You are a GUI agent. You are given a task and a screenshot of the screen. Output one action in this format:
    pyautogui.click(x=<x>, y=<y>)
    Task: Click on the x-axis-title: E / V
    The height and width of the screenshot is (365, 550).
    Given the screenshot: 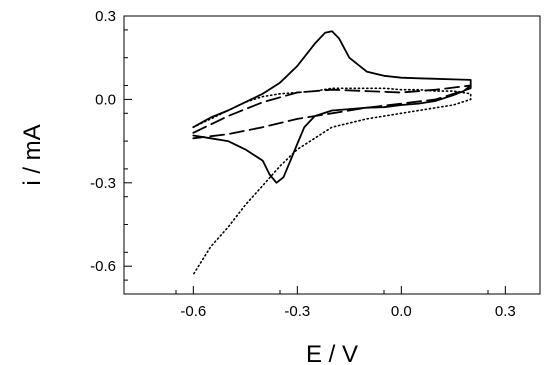 What is the action you would take?
    pyautogui.click(x=332, y=353)
    